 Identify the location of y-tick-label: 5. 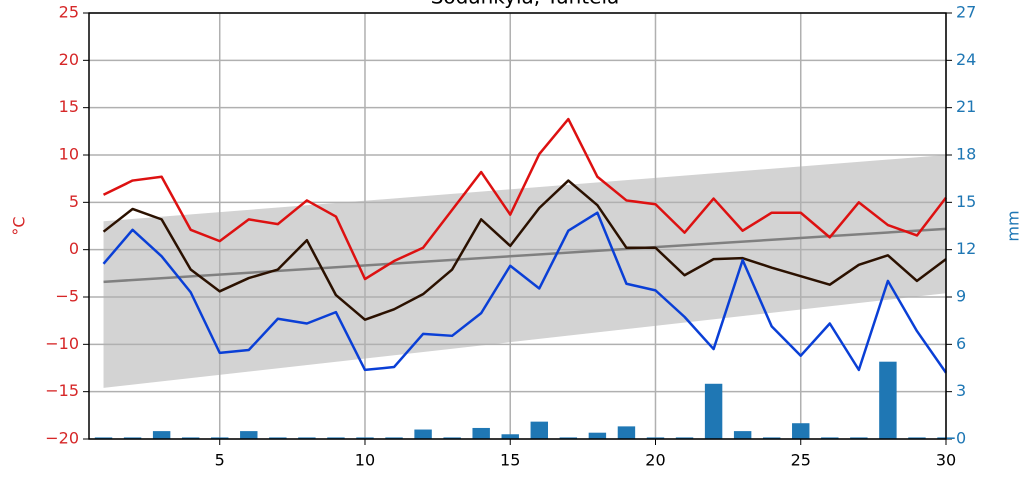
(74, 201).